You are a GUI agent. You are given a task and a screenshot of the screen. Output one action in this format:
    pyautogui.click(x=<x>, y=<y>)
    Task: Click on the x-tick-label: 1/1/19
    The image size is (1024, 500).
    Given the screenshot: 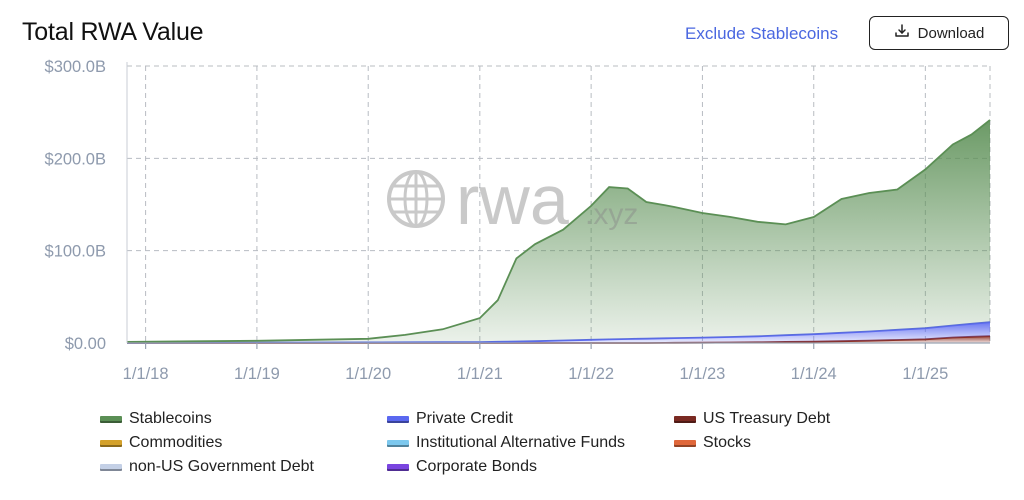 What is the action you would take?
    pyautogui.click(x=257, y=374)
    